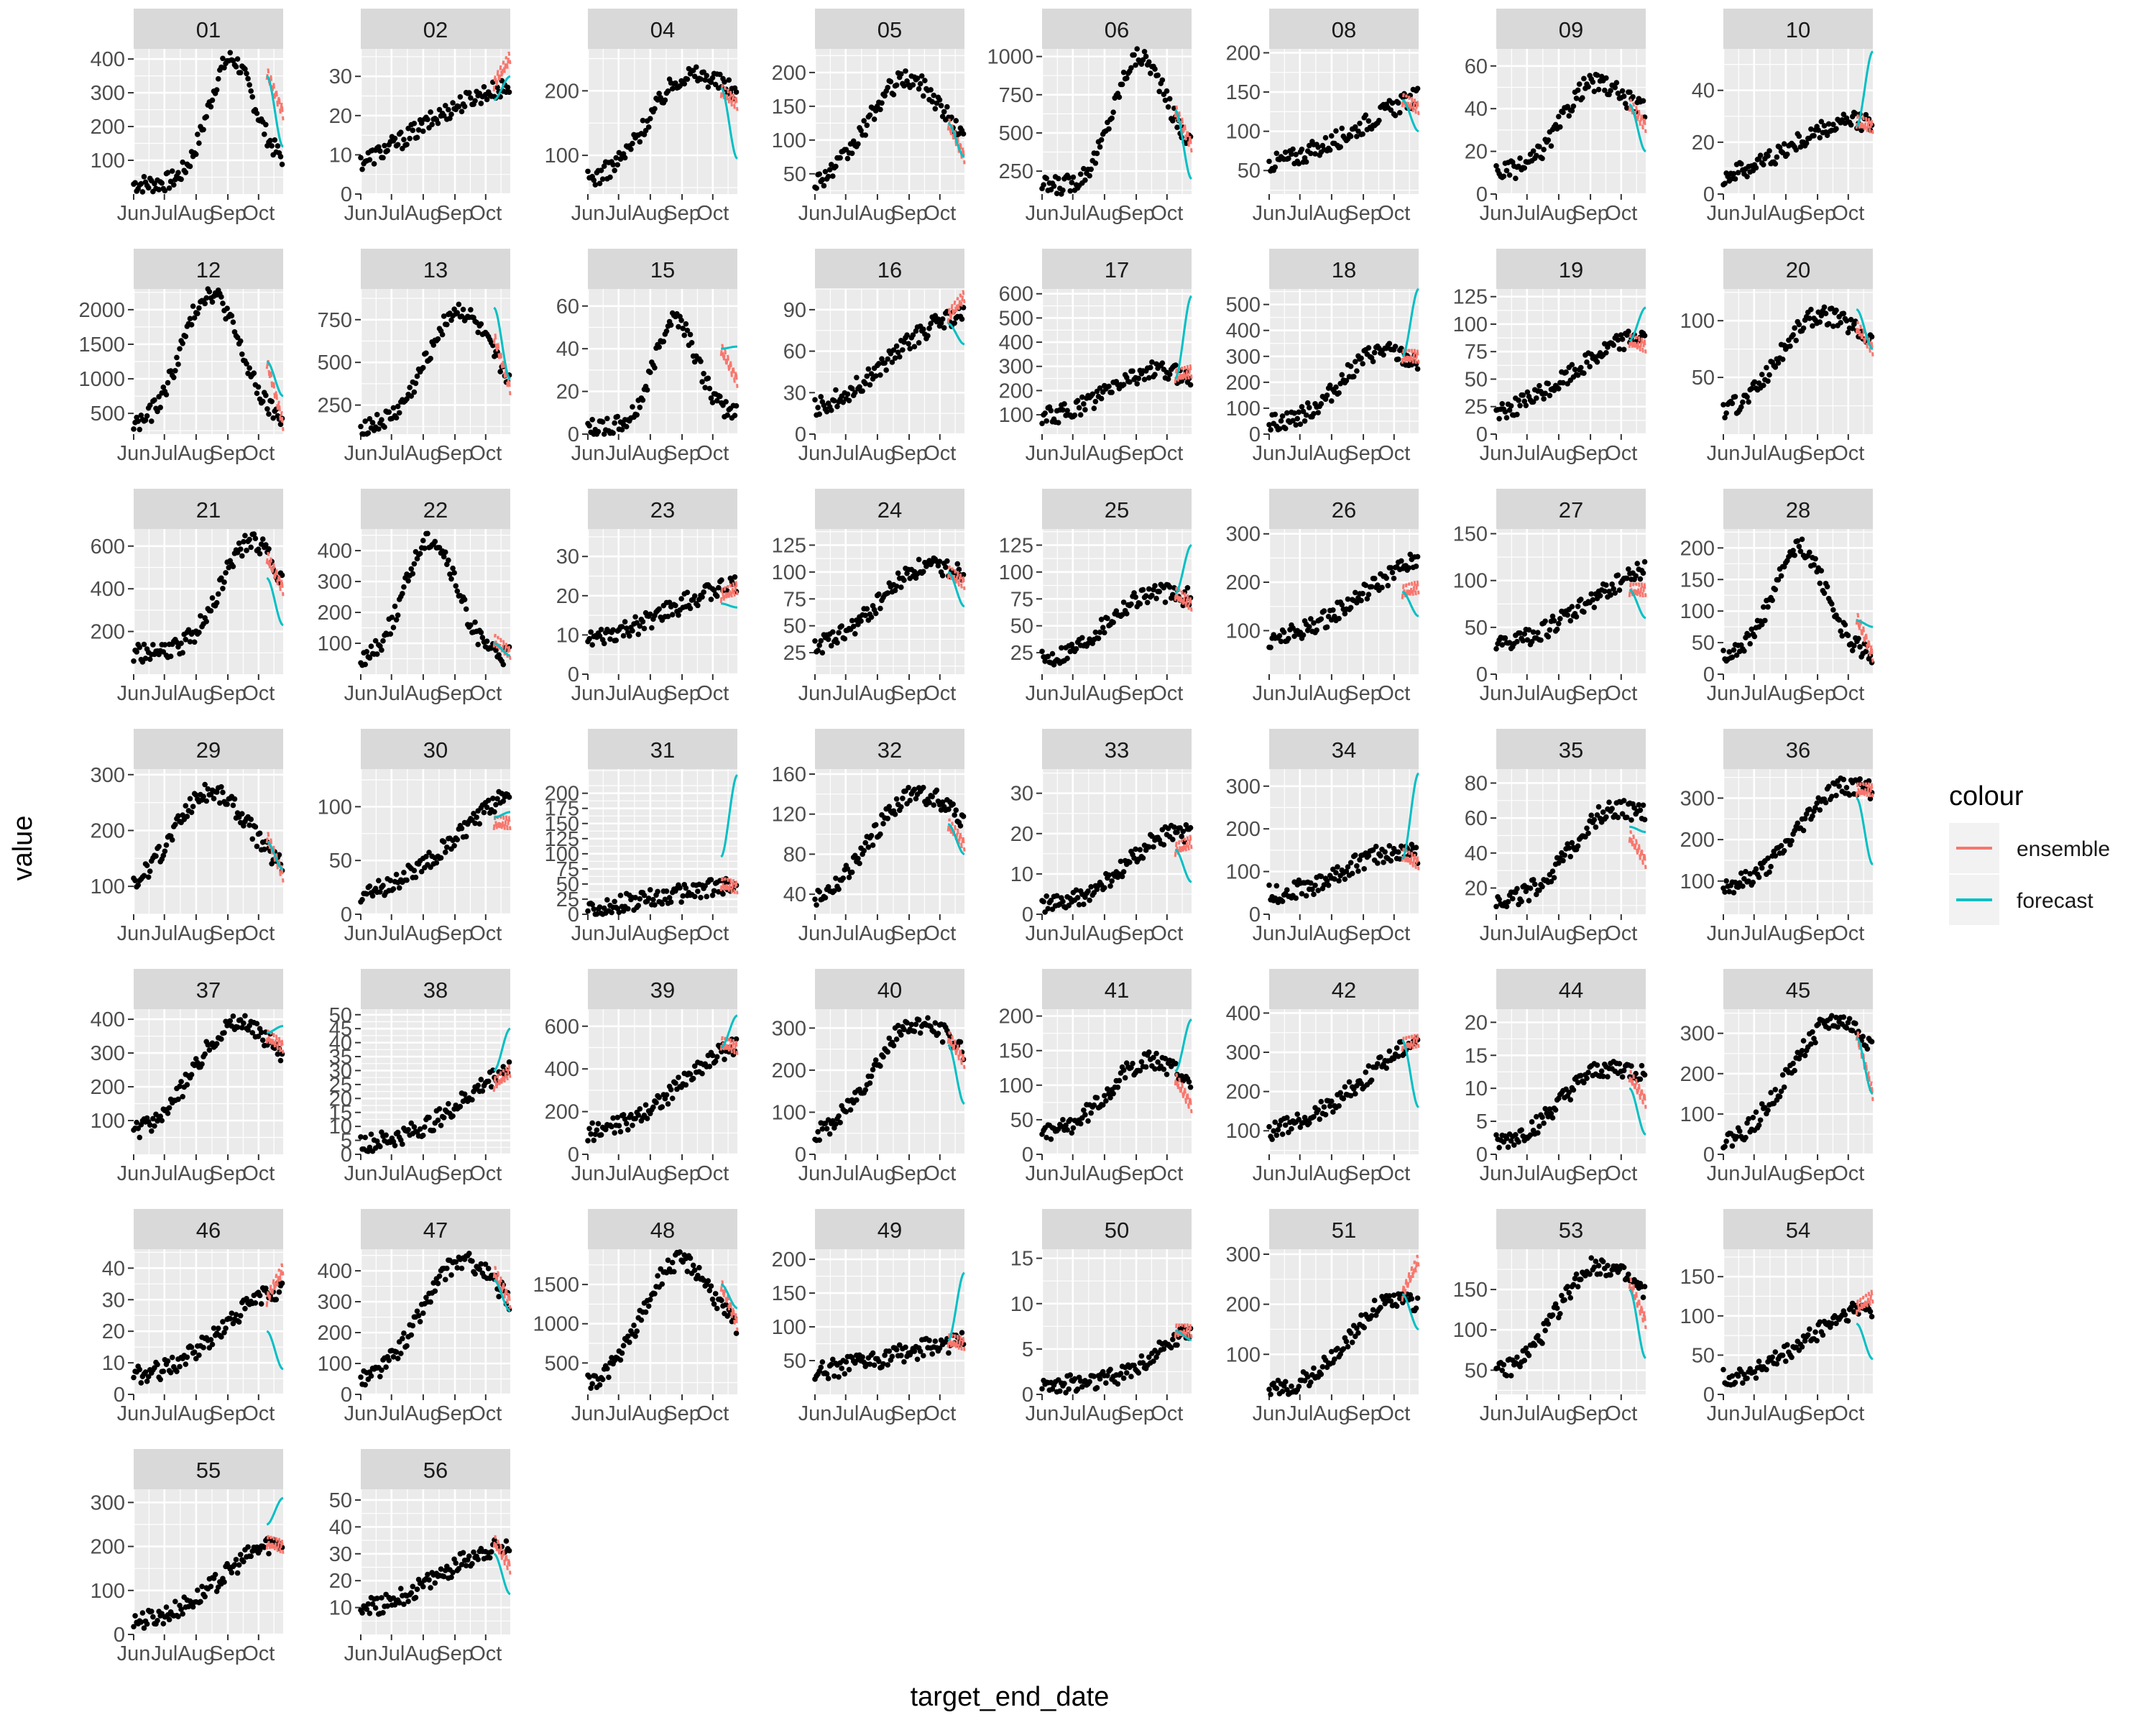  I want to click on facet-strip-label: 26, so click(1344, 510).